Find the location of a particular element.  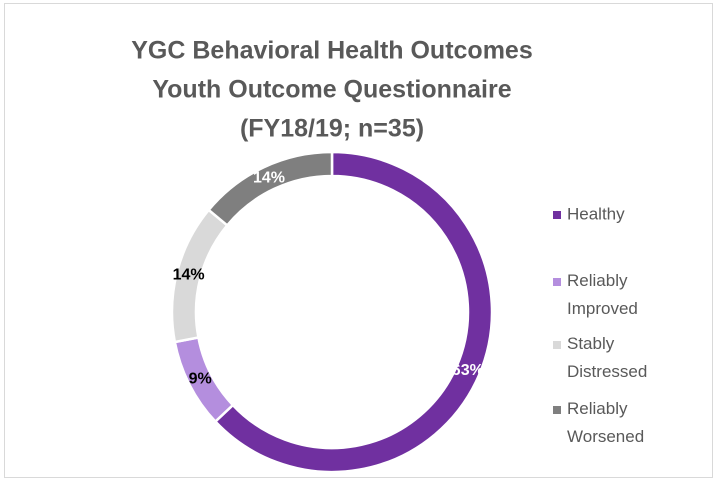

data-label: 9% is located at coordinates (200, 378).